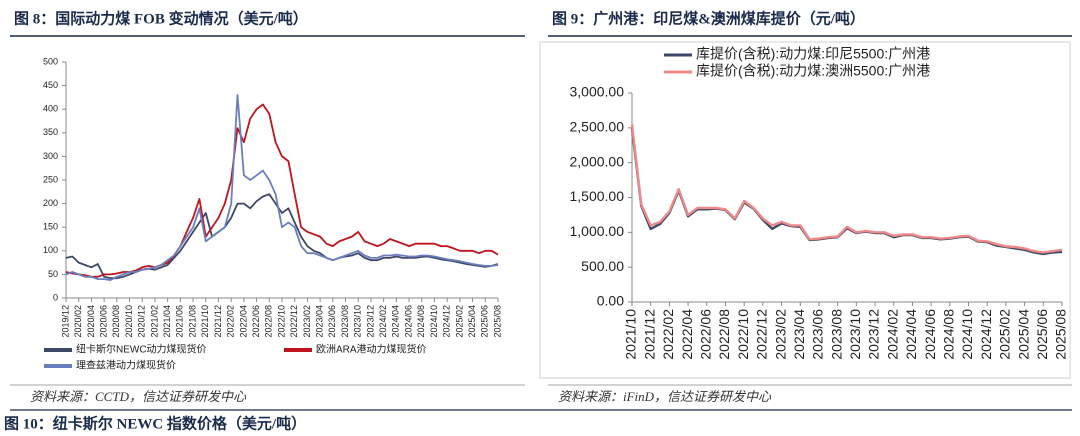  I want to click on figure-caption: 图 9：广州港：印尼煤&澳洲煤库提价（元/吨）, so click(708, 18).